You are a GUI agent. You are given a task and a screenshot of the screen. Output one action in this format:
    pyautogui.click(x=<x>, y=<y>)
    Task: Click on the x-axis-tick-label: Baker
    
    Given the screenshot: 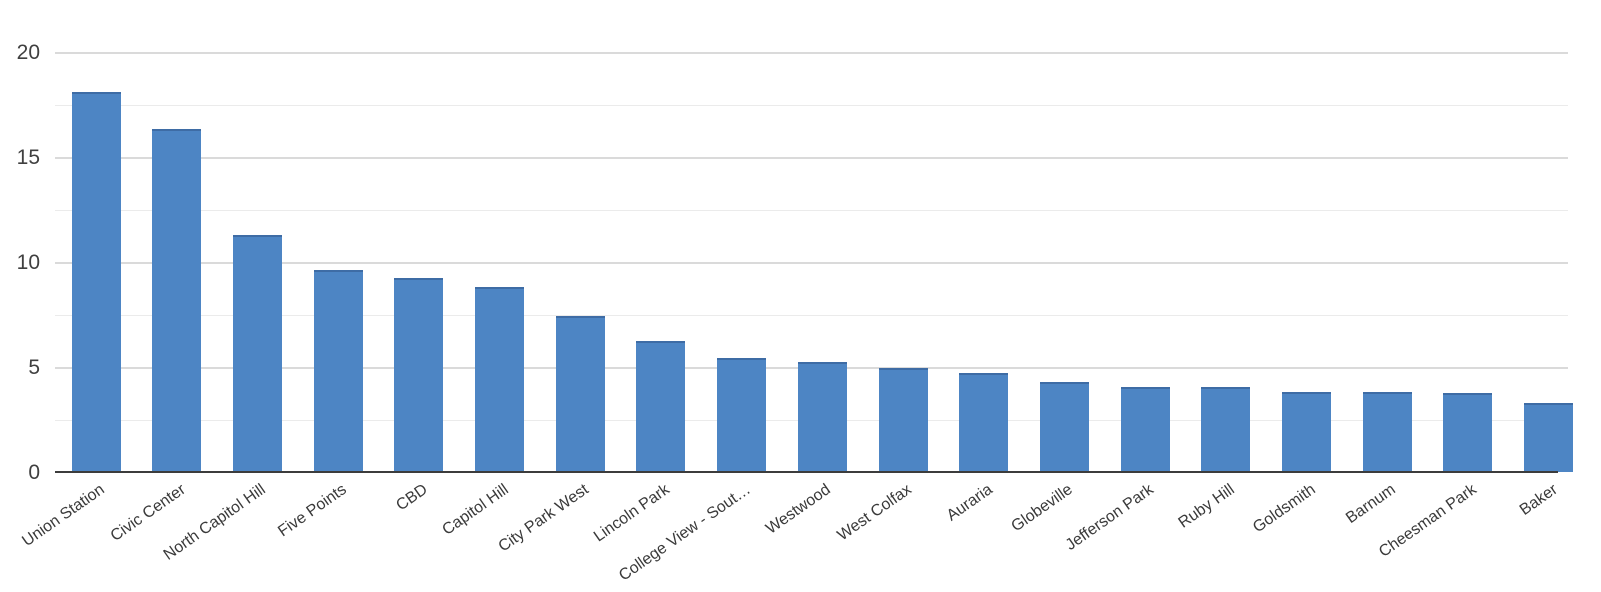 What is the action you would take?
    pyautogui.click(x=1538, y=500)
    